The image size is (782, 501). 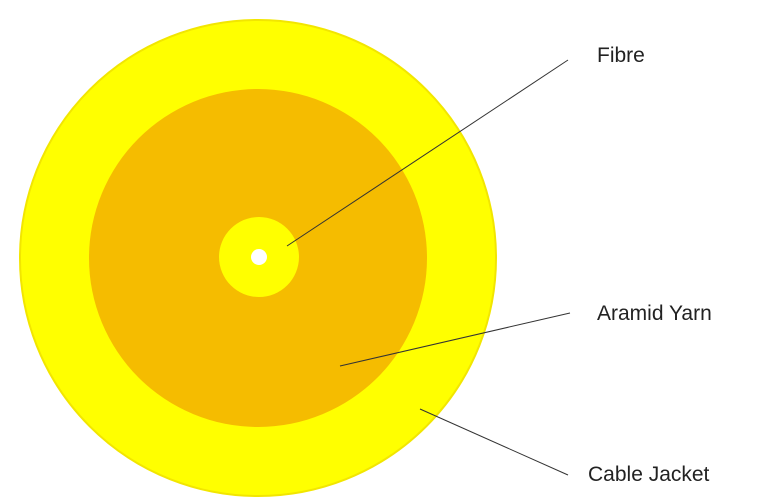 I want to click on aramid-yarn-leader-line, so click(x=455, y=339).